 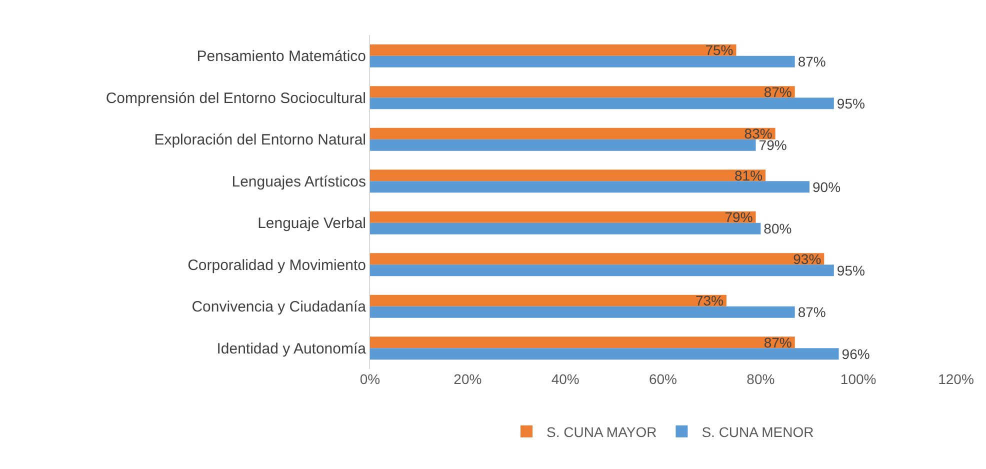 What do you see at coordinates (858, 379) in the screenshot?
I see `x-tick-label: 100%` at bounding box center [858, 379].